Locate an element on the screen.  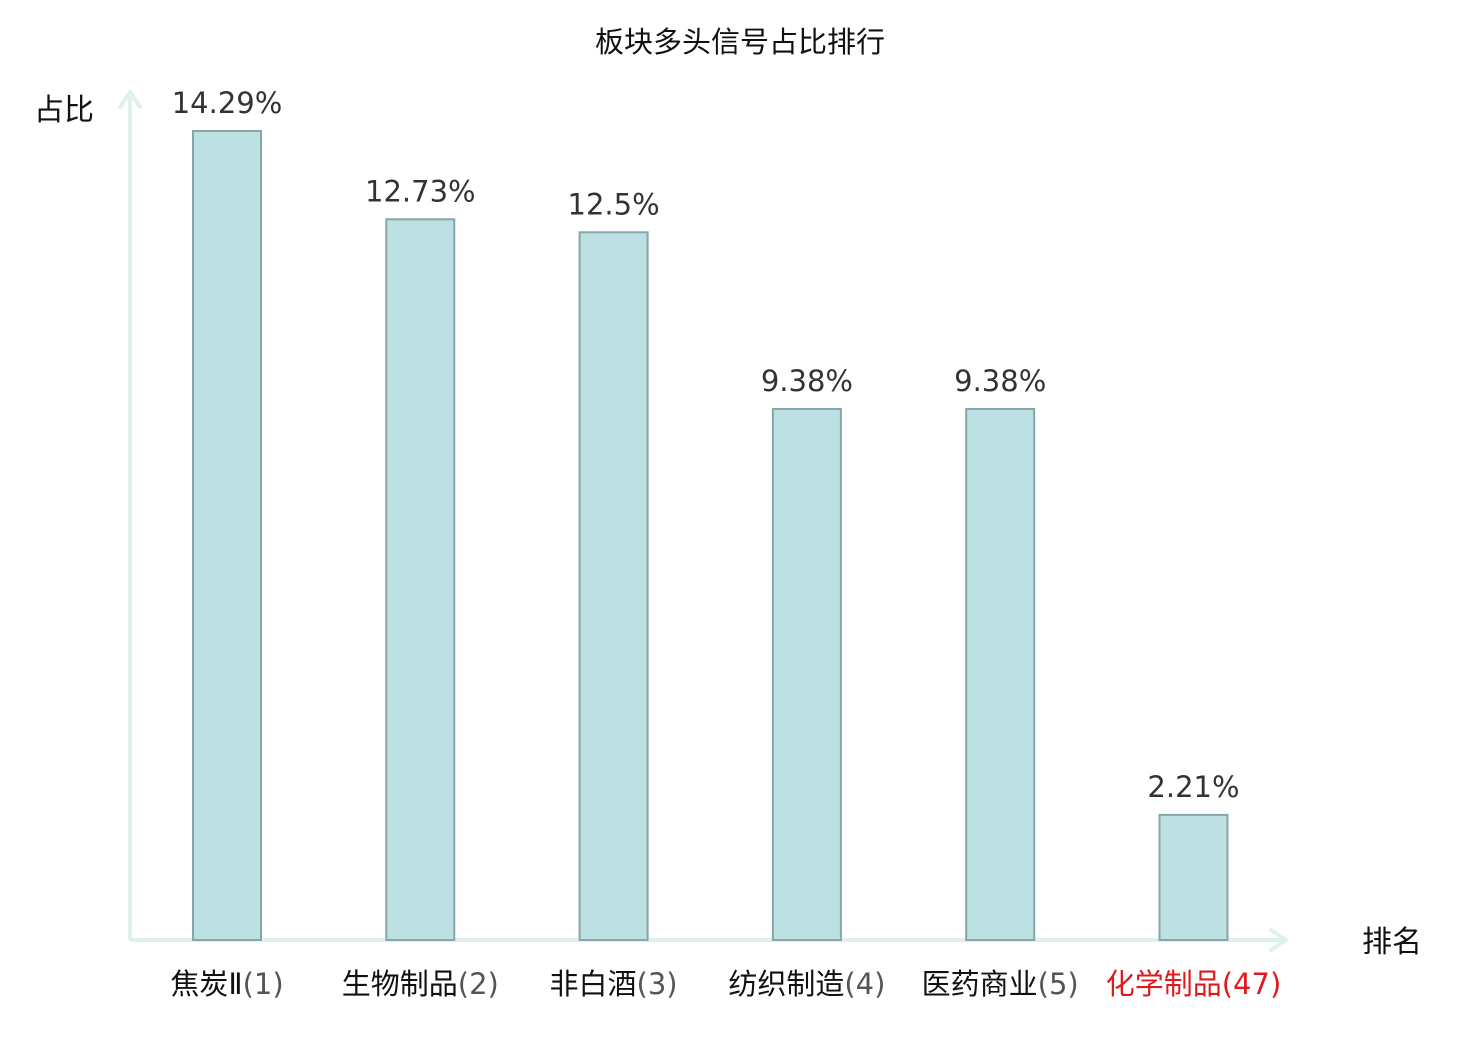
value-label-1: 14.29% is located at coordinates (227, 103).